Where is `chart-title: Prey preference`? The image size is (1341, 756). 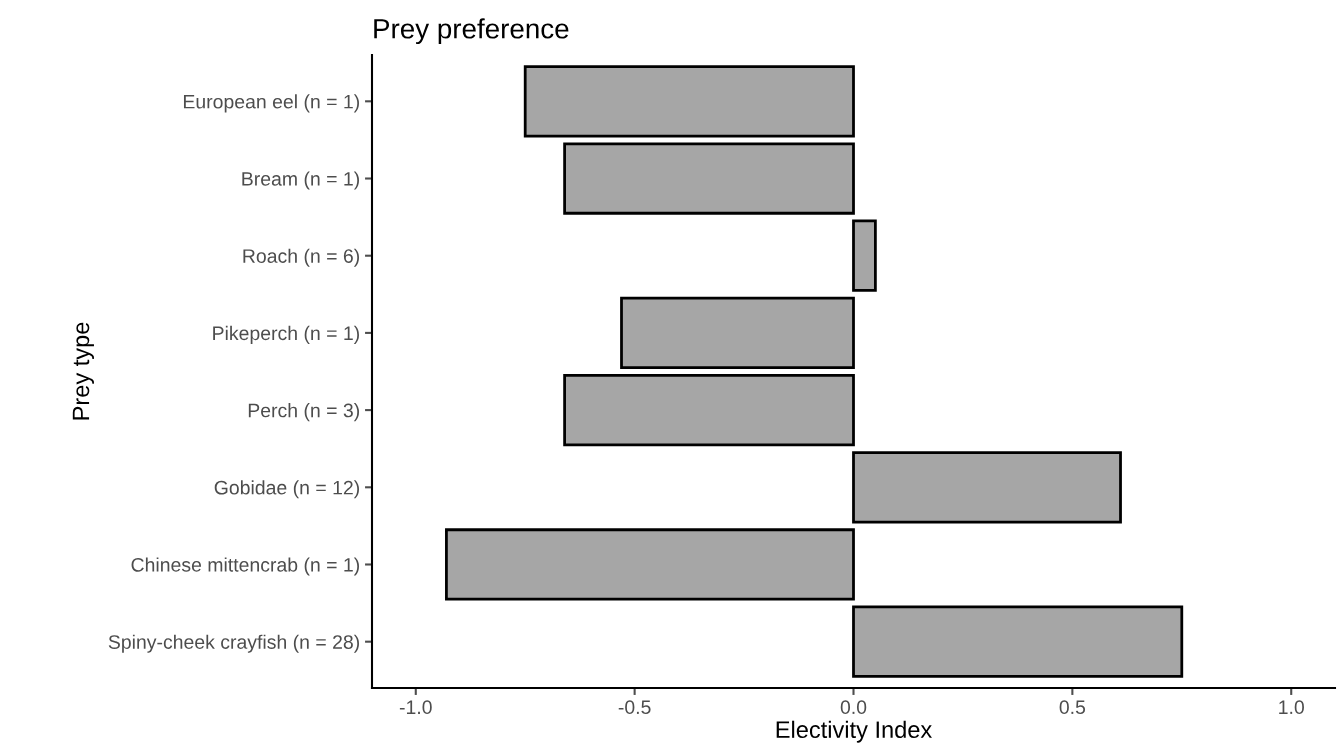
chart-title: Prey preference is located at coordinates (471, 31).